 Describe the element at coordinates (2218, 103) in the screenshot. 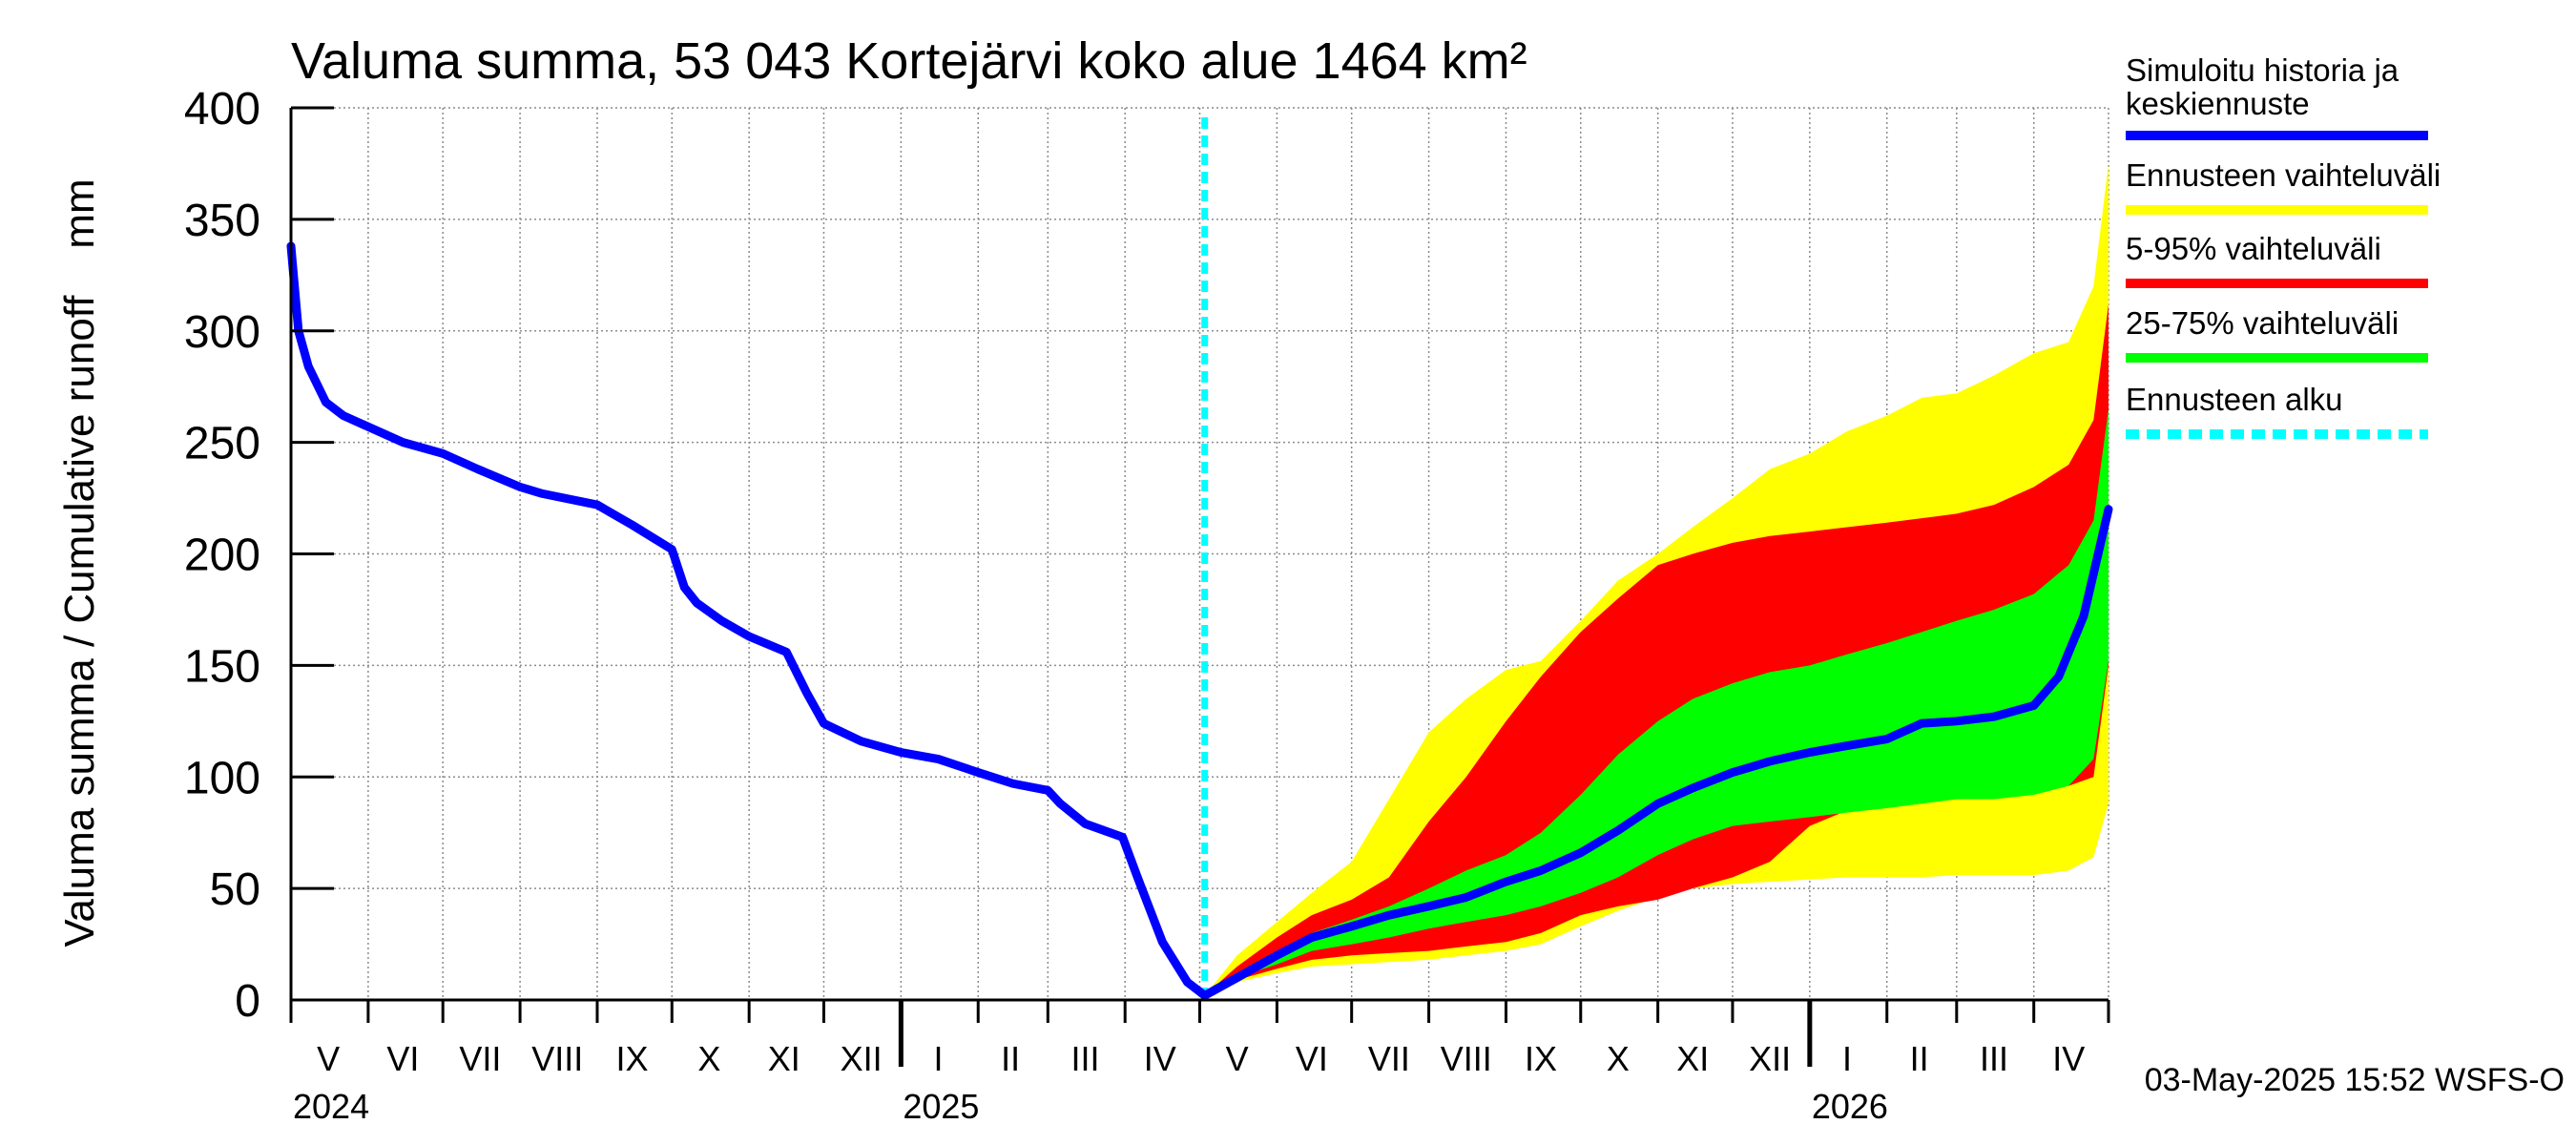

I see `legend-label: keskiennuste` at that location.